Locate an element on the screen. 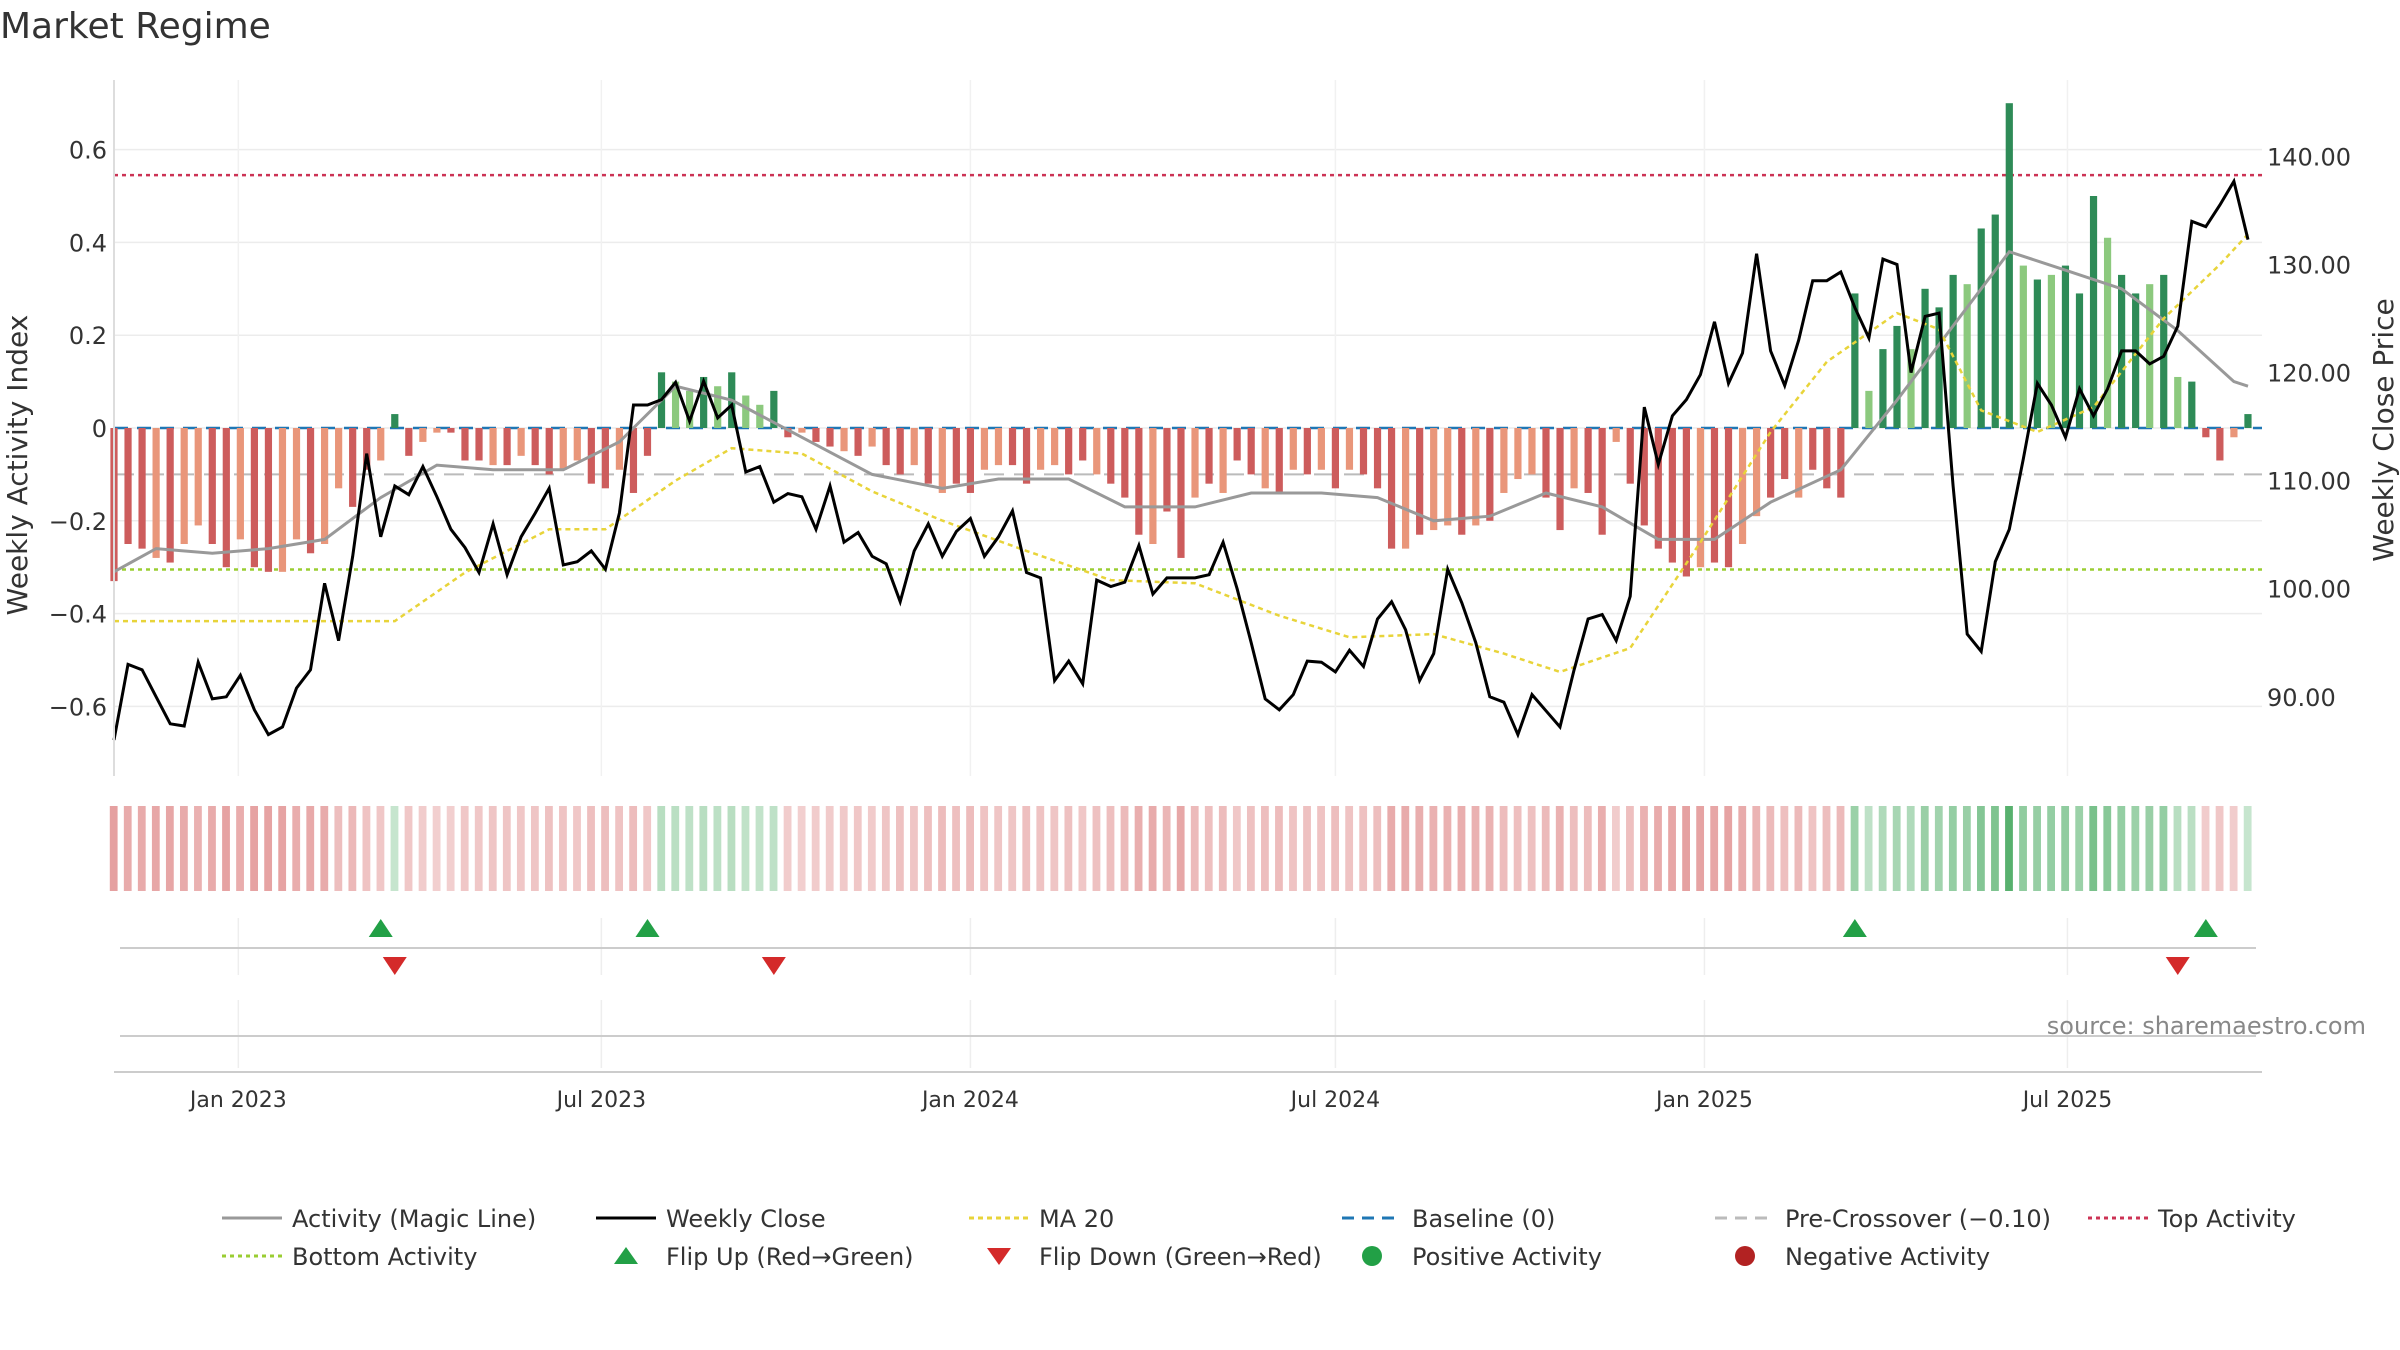  flip-down-marker is located at coordinates (394, 966).